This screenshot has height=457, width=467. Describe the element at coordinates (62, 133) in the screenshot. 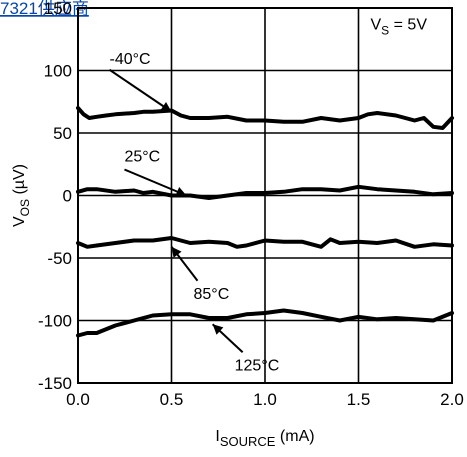

I see `y-tick-label: 50` at that location.